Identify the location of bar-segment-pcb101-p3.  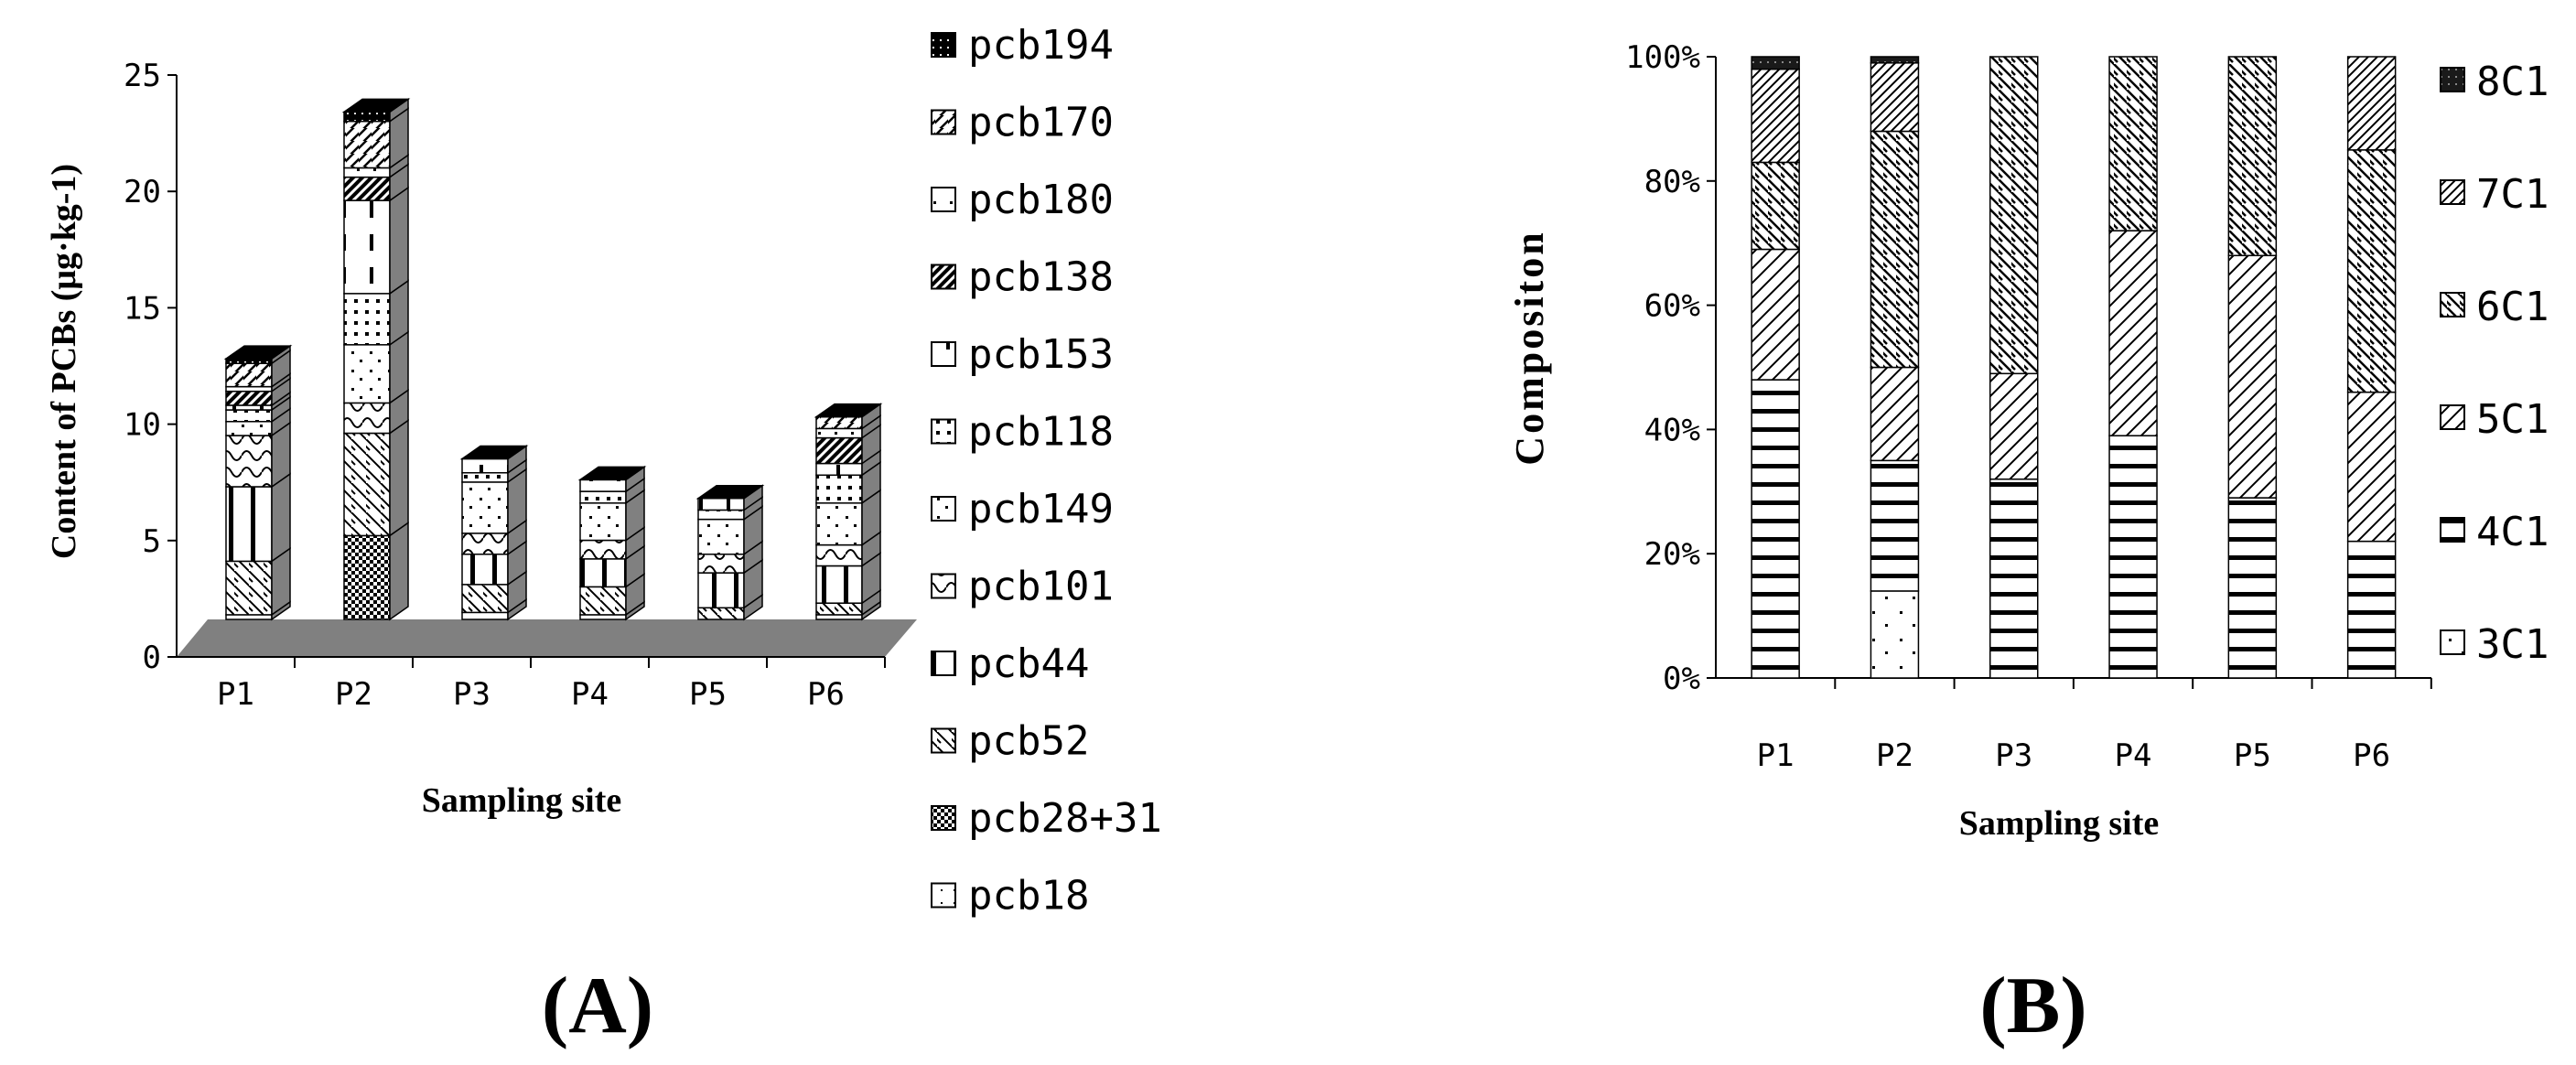
(494, 537).